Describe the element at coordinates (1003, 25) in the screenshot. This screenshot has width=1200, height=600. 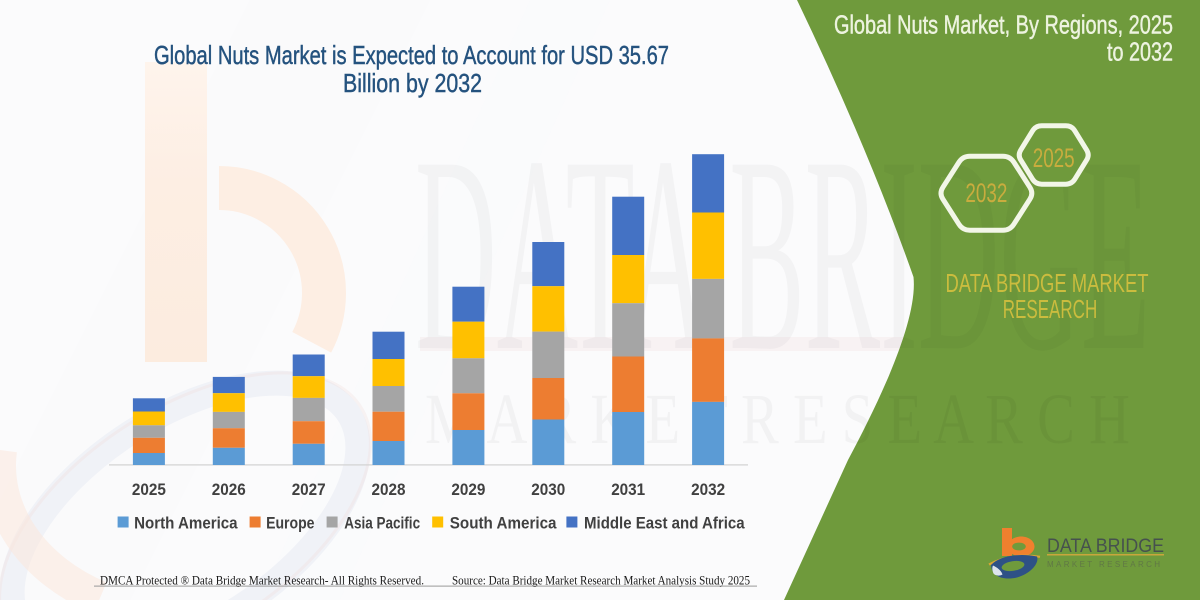
I see `svg-text:Global Nuts Market, By Regions: Global Nuts Market, By Regions, 2025` at that location.